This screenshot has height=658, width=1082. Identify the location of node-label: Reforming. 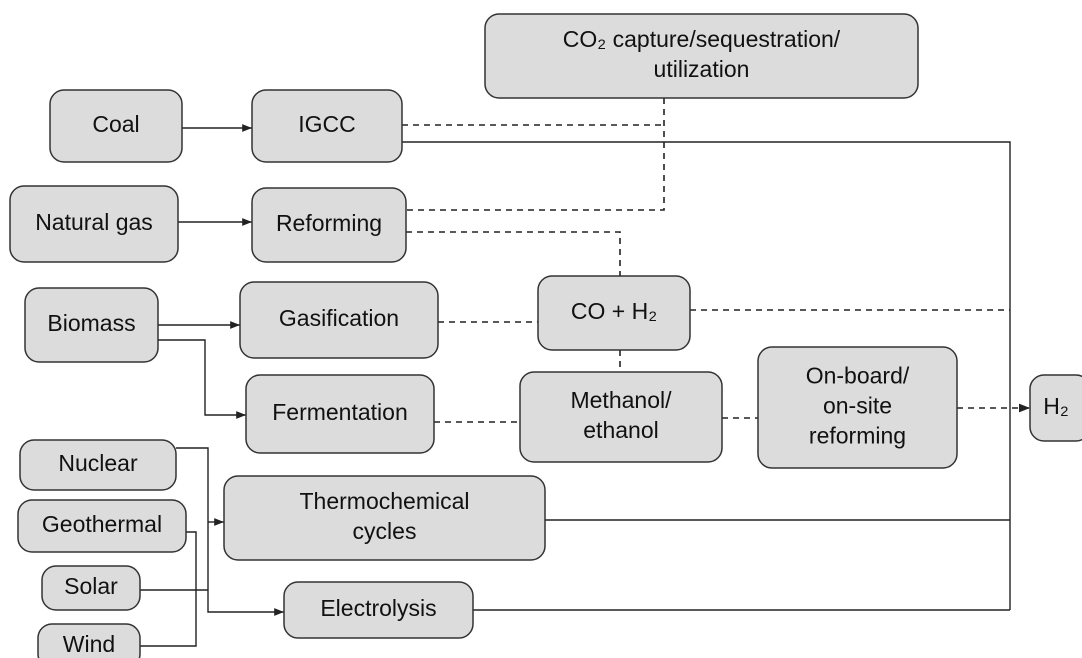
(329, 223).